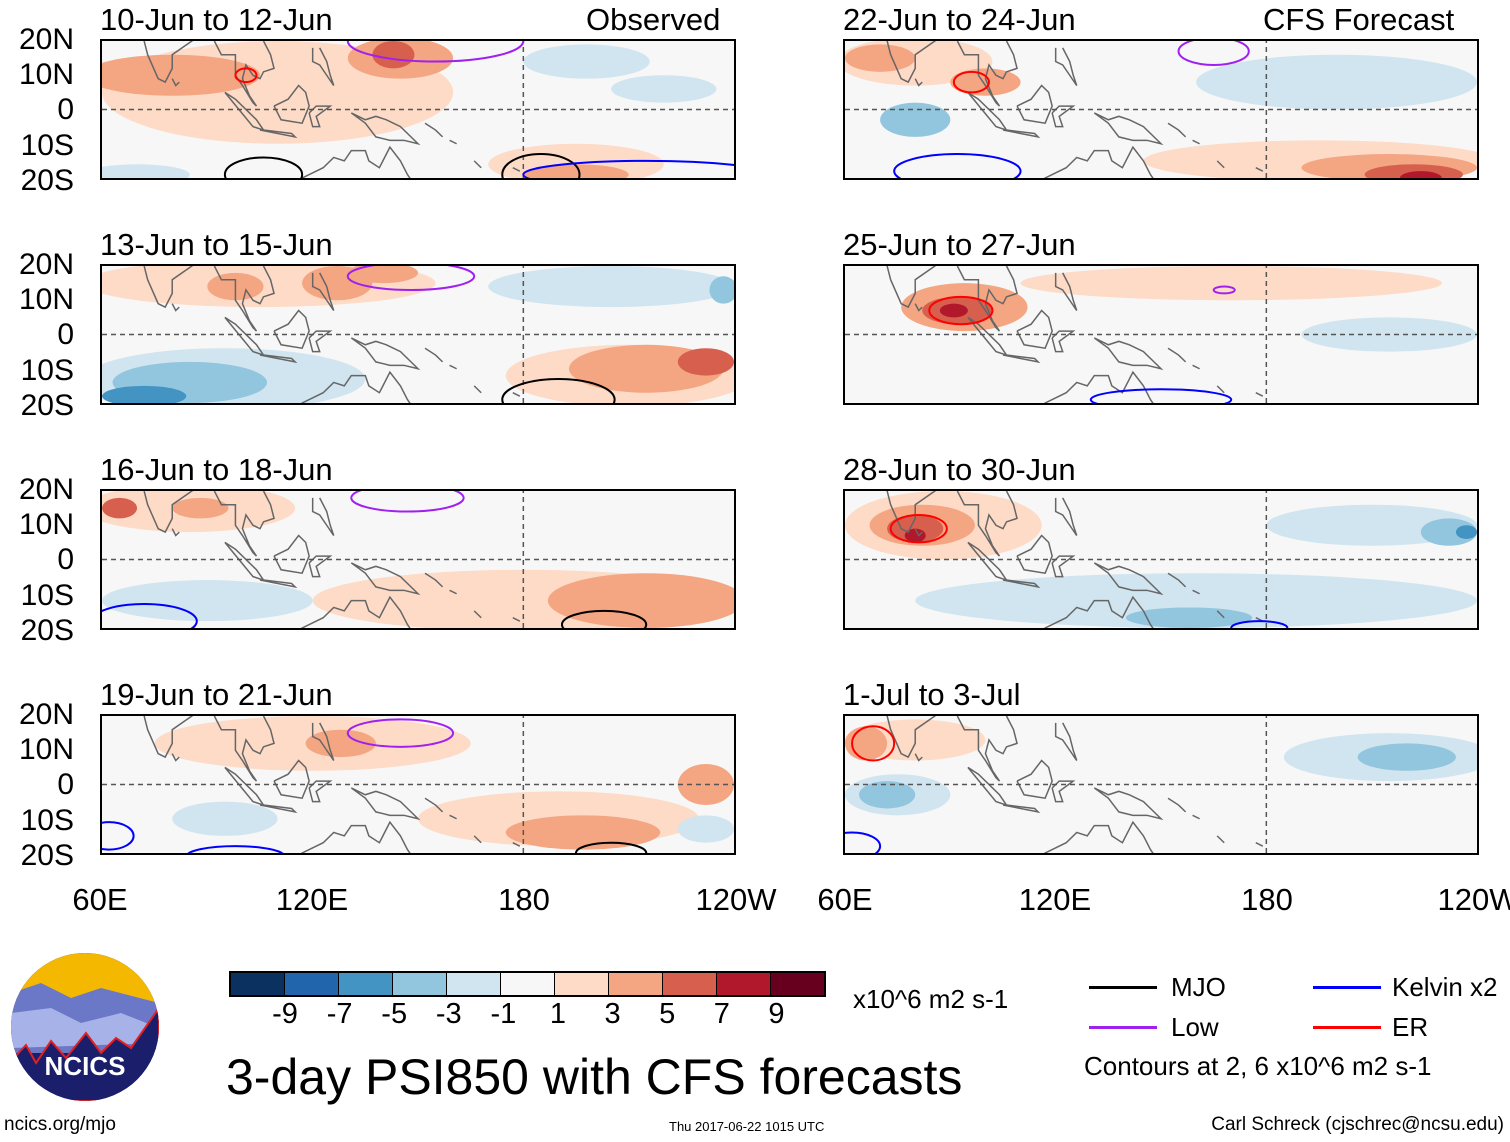 The height and width of the screenshot is (1142, 1510). I want to click on legend-line-mjo, so click(1123, 987).